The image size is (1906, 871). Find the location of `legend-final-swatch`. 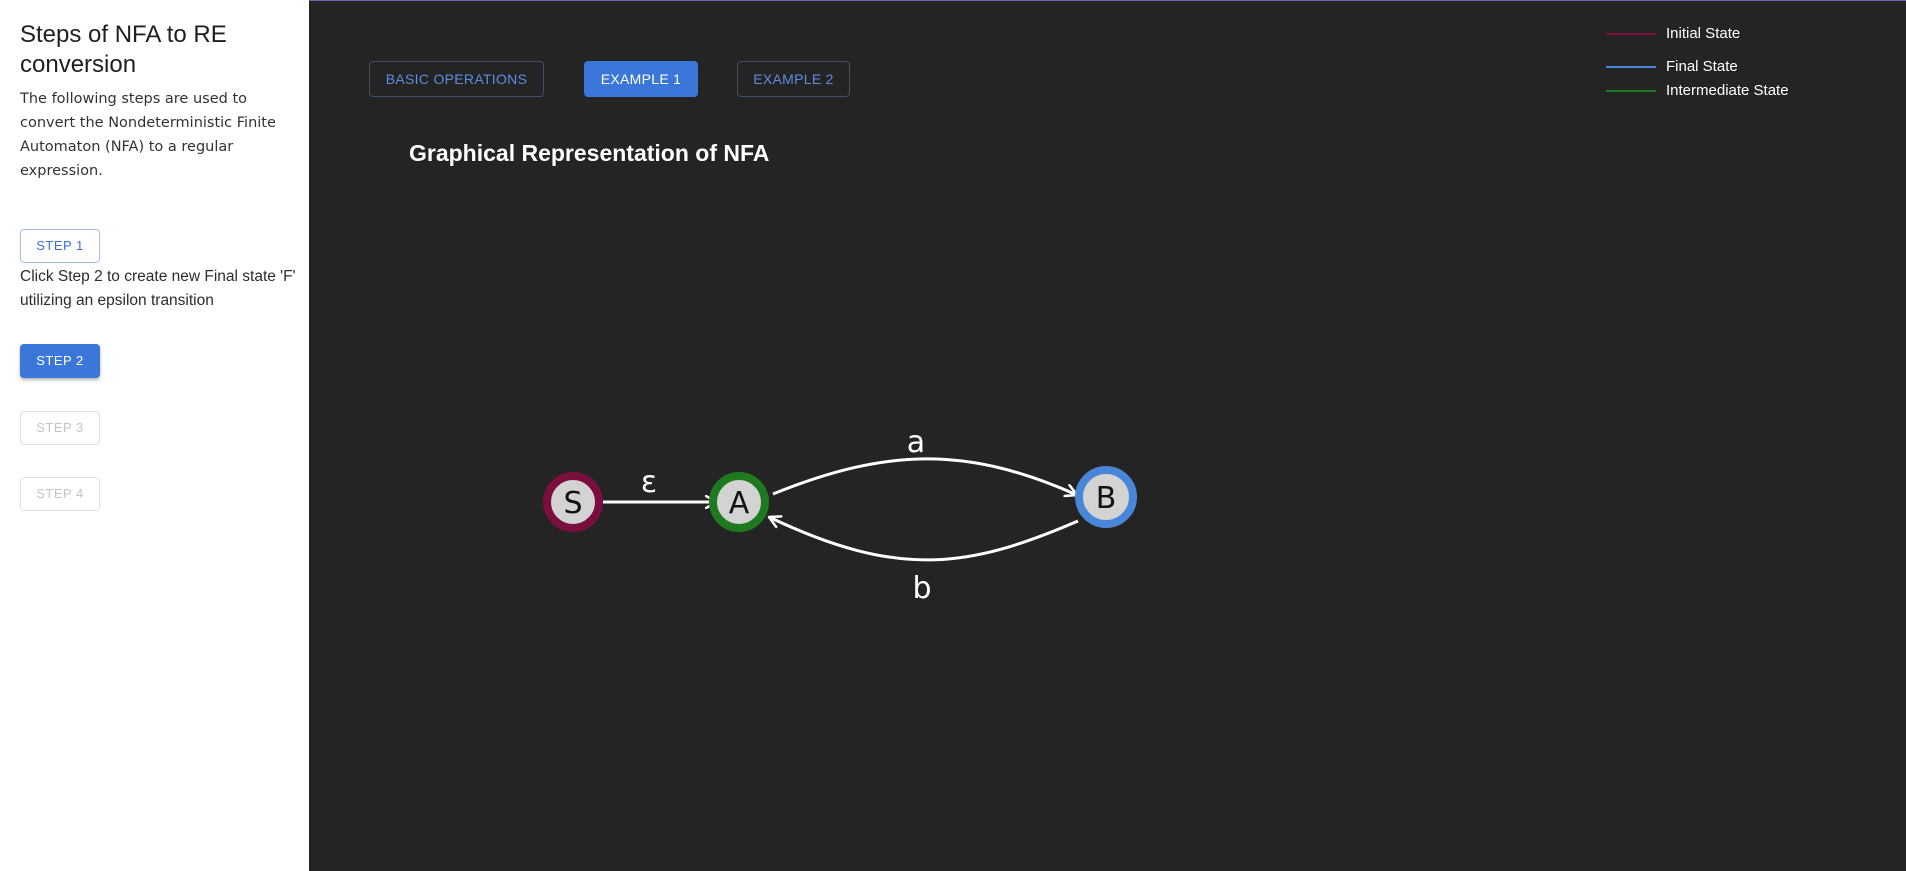

legend-final-swatch is located at coordinates (1631, 67).